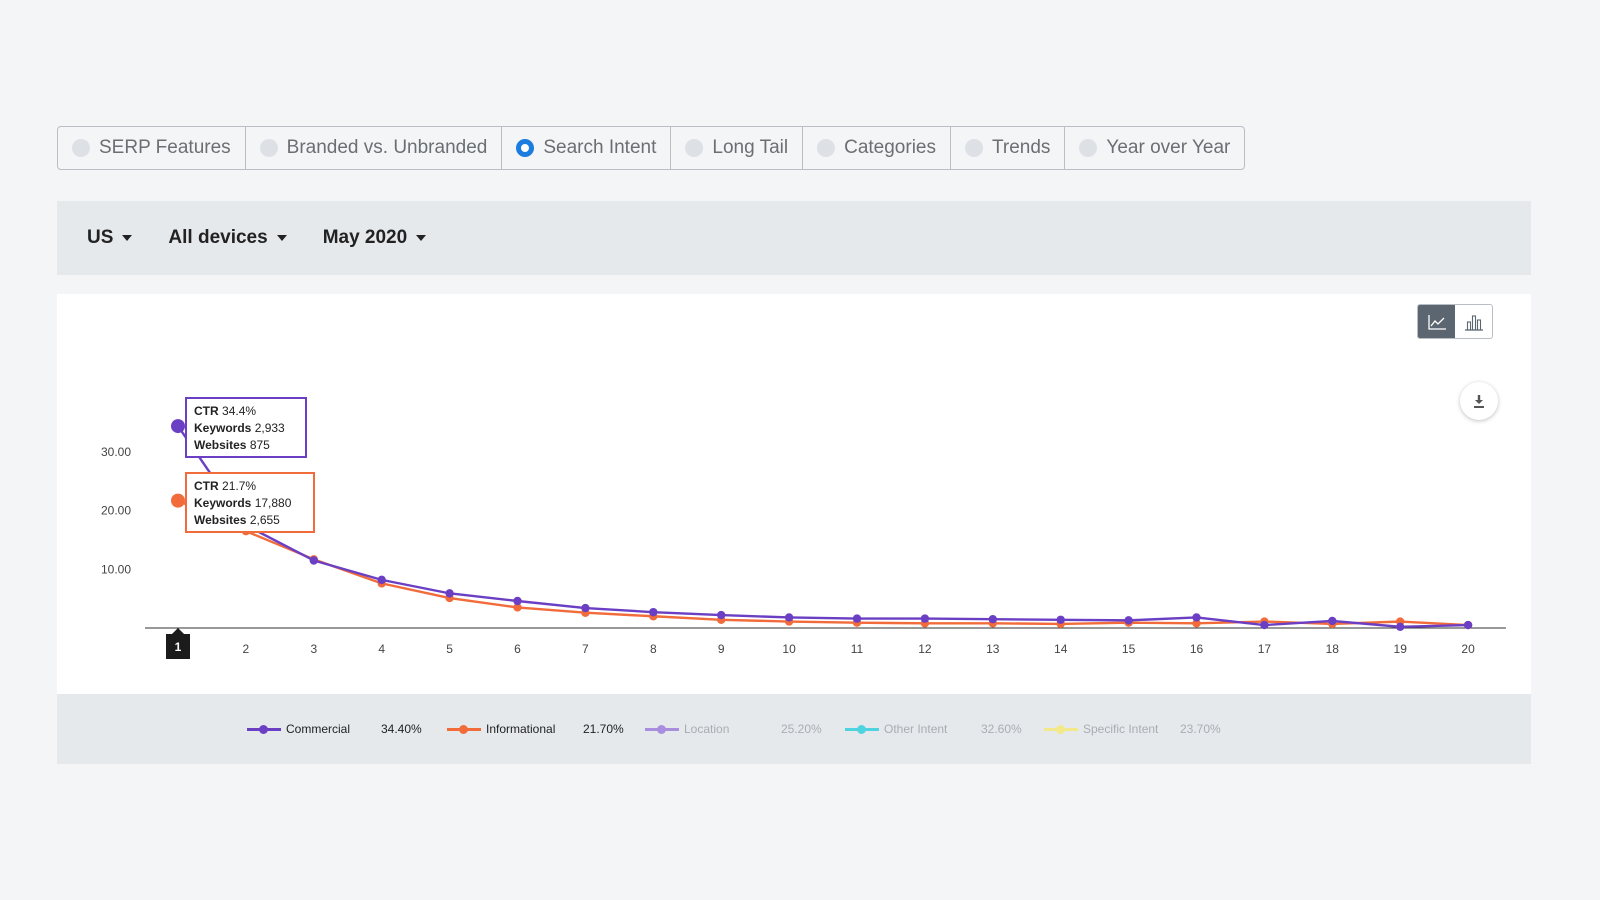 Image resolution: width=1600 pixels, height=900 pixels. I want to click on legend-series-name: Other Intent, so click(916, 729).